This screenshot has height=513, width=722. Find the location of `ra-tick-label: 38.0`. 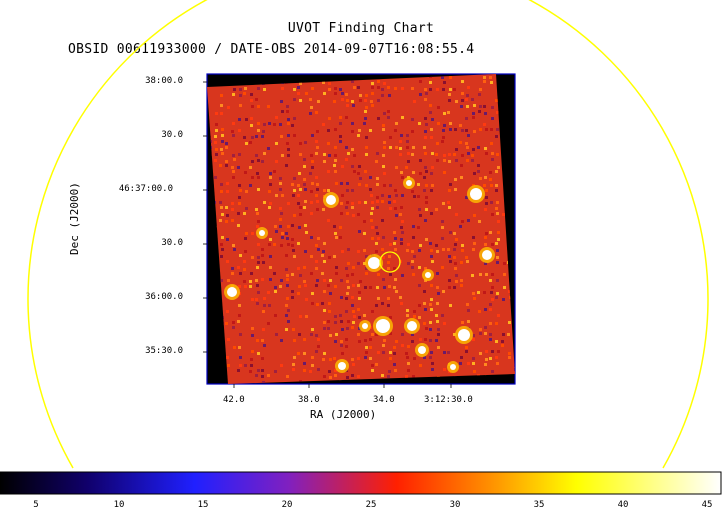

ra-tick-label: 38.0 is located at coordinates (309, 400).